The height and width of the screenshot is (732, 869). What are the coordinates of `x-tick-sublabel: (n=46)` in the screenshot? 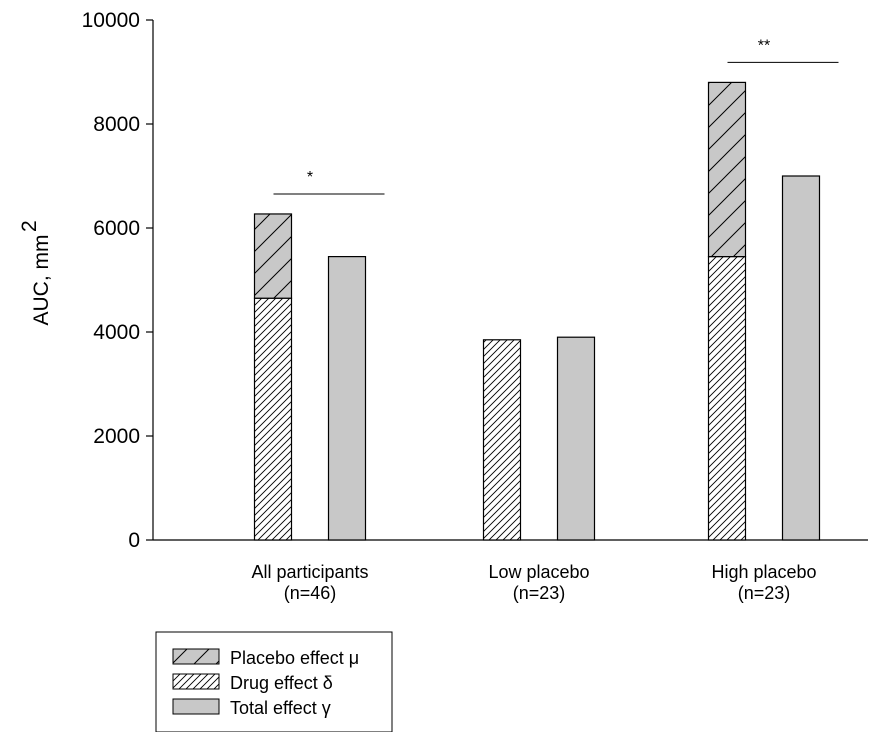 It's located at (310, 593).